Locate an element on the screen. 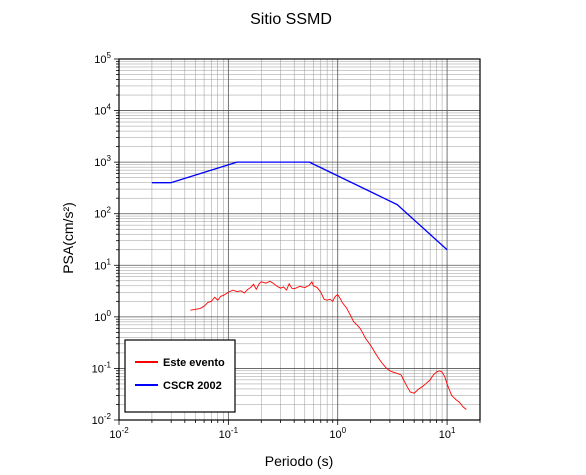 The image size is (586, 475). y-tick-labels: 10⁻² 10⁻¹ 10⁰ 10¹ 10² 10³ 10⁴ 10⁵ is located at coordinates (102, 239).